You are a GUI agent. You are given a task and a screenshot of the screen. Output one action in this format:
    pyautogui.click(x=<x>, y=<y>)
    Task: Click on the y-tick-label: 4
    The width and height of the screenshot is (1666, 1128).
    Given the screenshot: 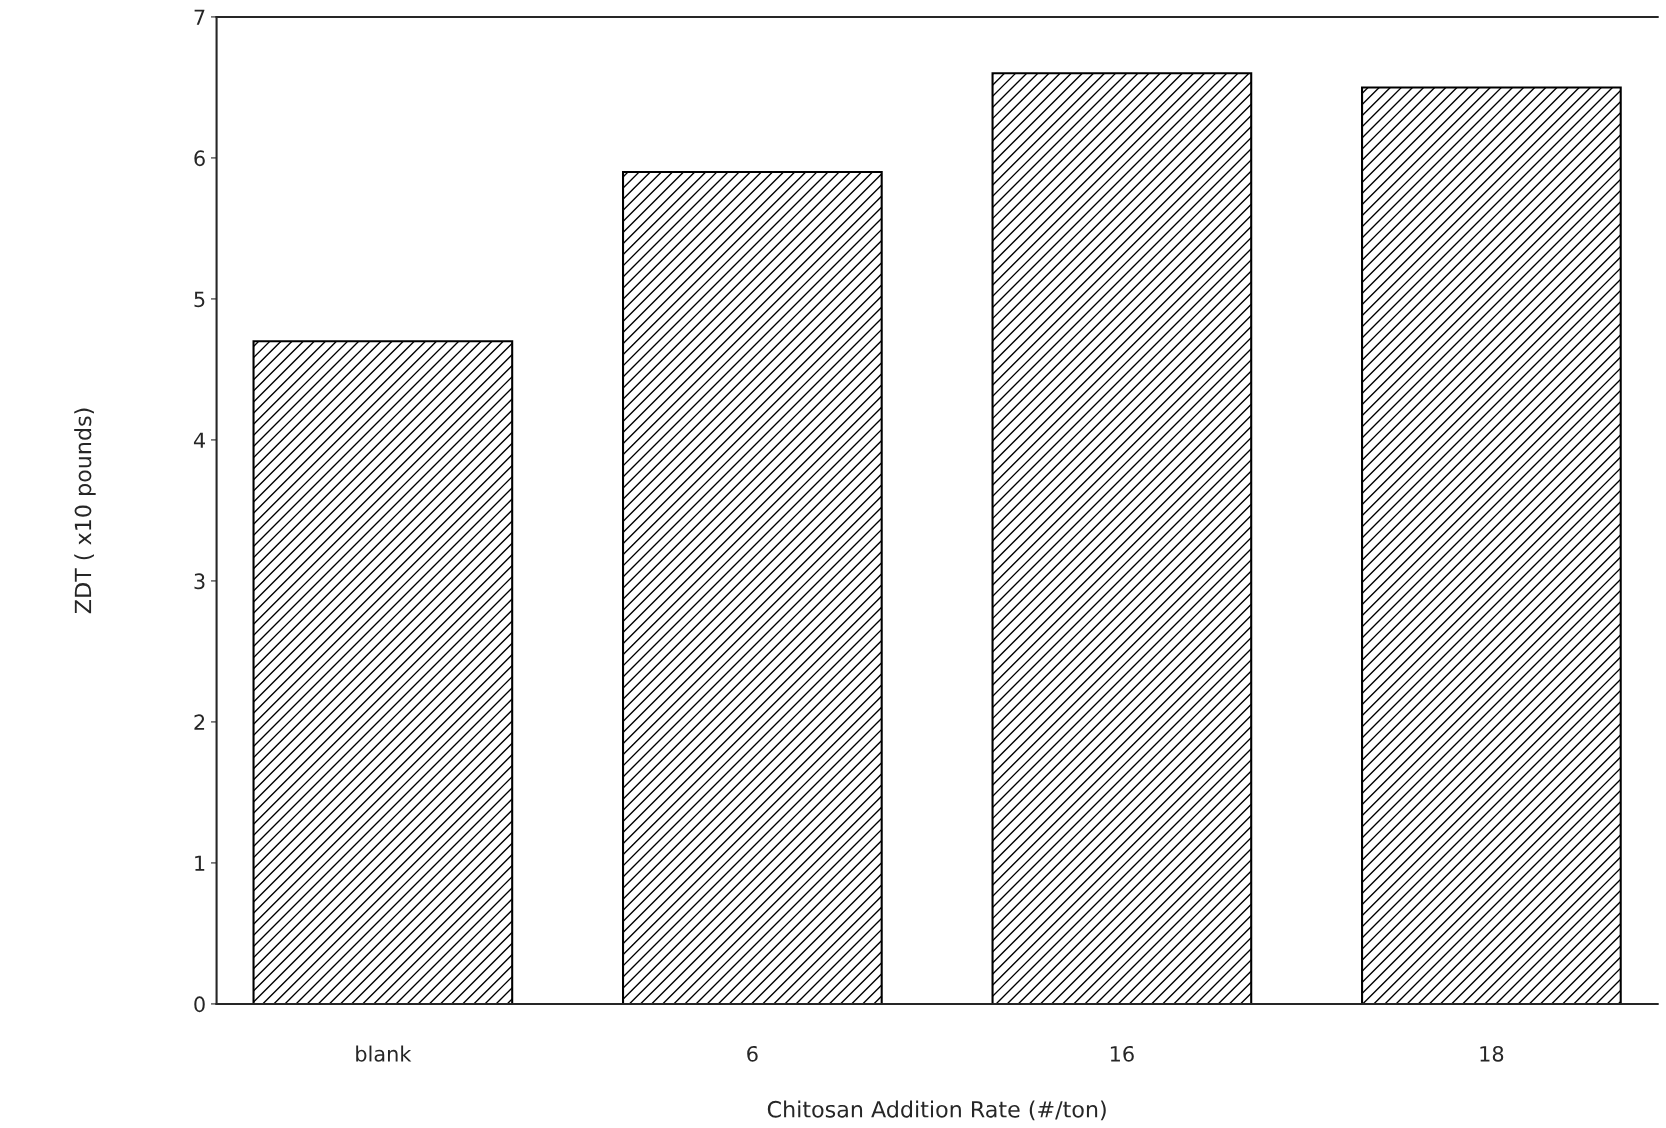 What is the action you would take?
    pyautogui.click(x=199, y=440)
    